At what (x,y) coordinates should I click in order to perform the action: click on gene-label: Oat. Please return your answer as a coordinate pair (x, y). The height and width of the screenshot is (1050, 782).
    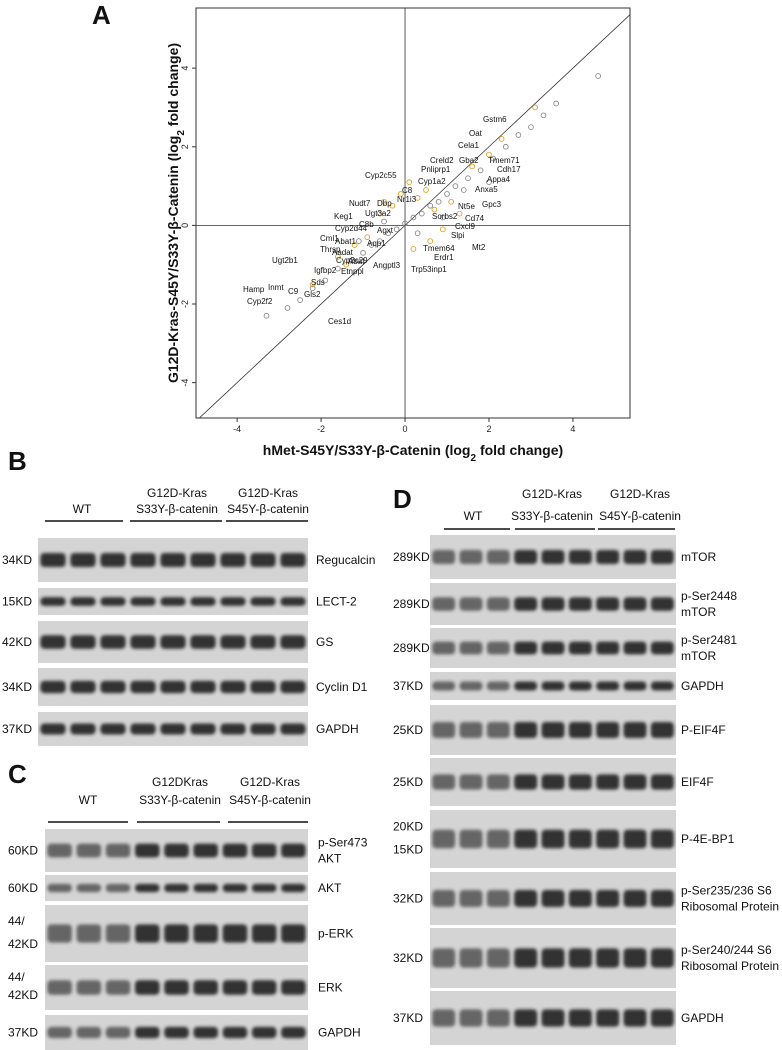
    Looking at the image, I should click on (476, 133).